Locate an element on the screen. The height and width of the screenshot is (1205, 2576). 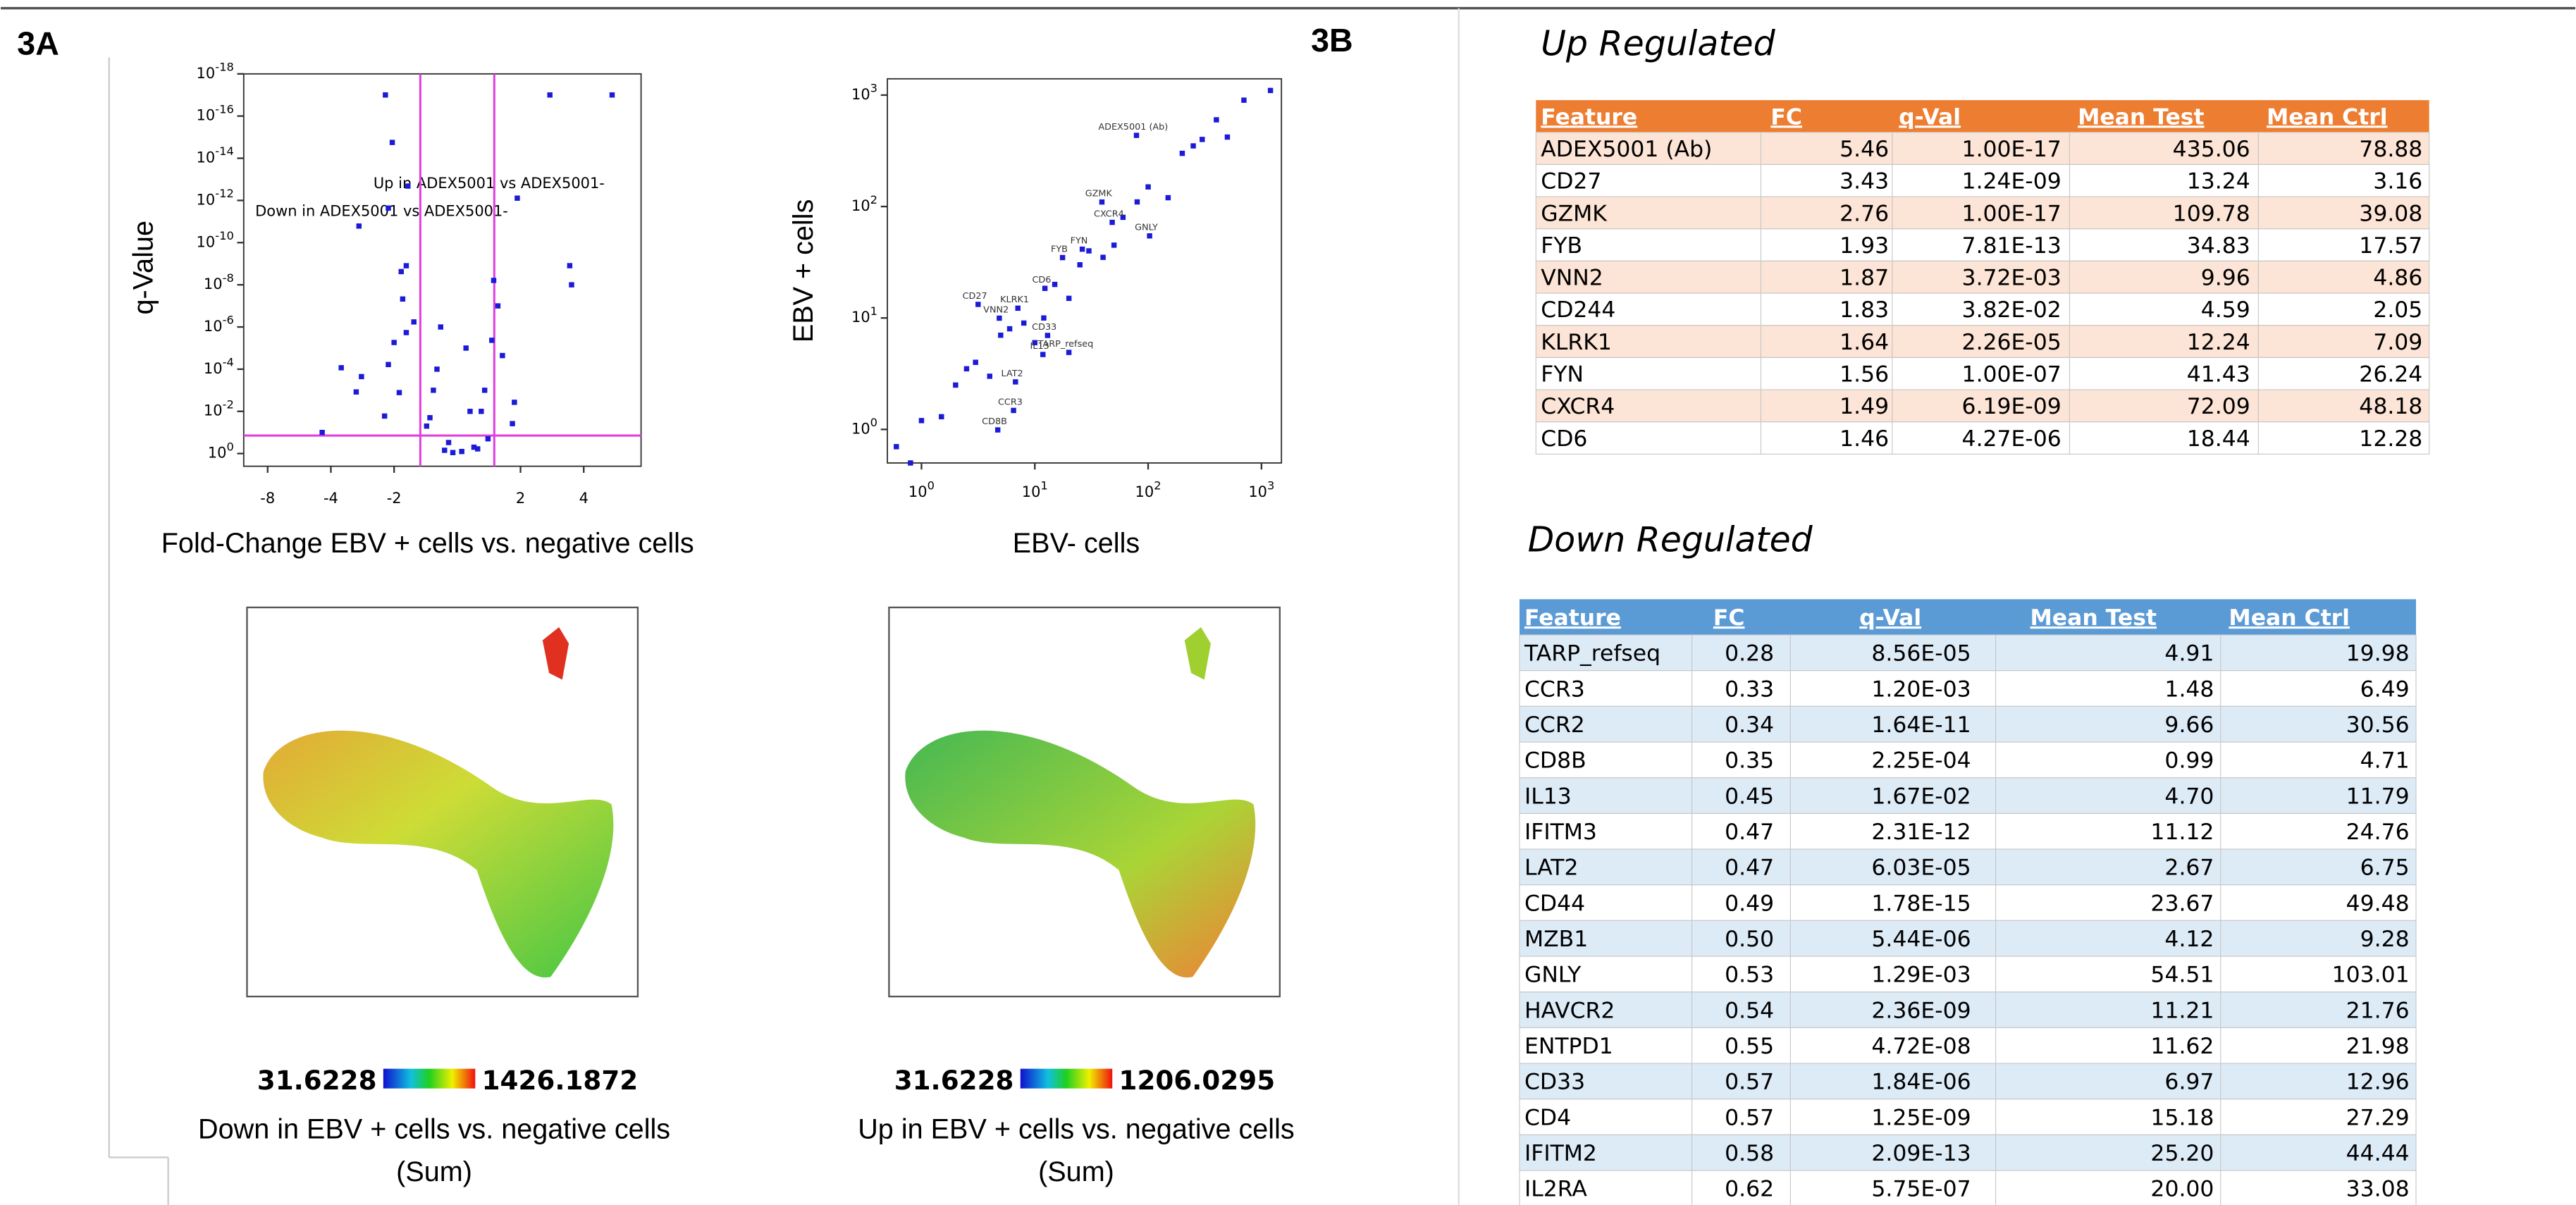
table-cell: 11.21 is located at coordinates (2182, 1011).